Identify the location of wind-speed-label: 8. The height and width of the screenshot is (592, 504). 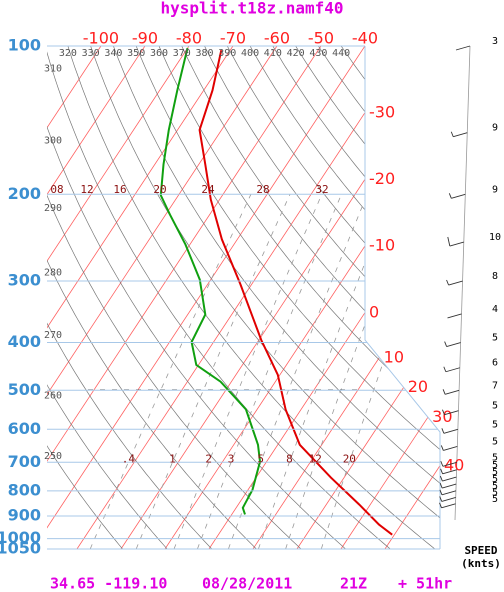
(495, 276).